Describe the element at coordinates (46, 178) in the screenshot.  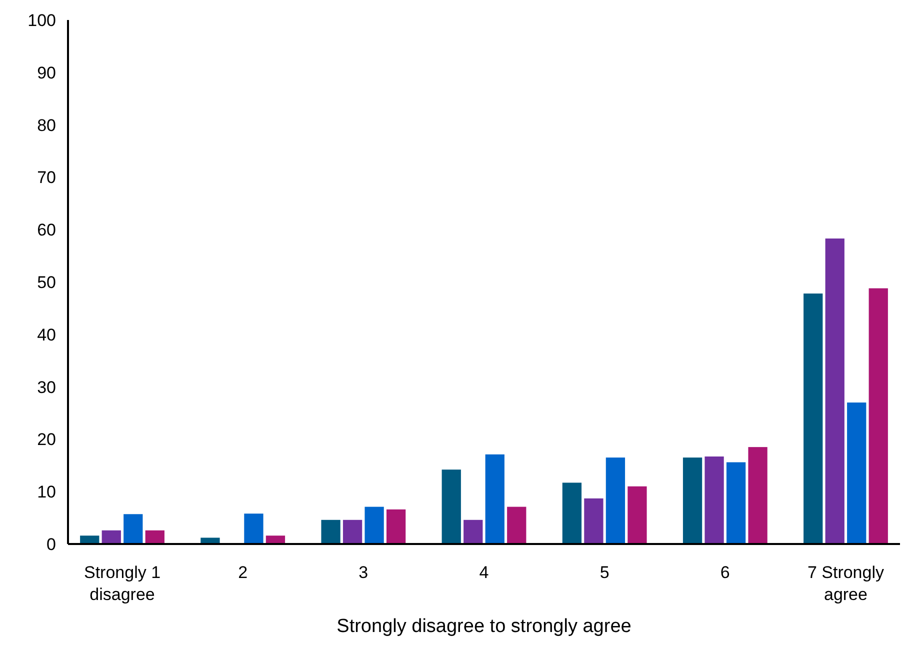
I see `y-tick-label: 70` at that location.